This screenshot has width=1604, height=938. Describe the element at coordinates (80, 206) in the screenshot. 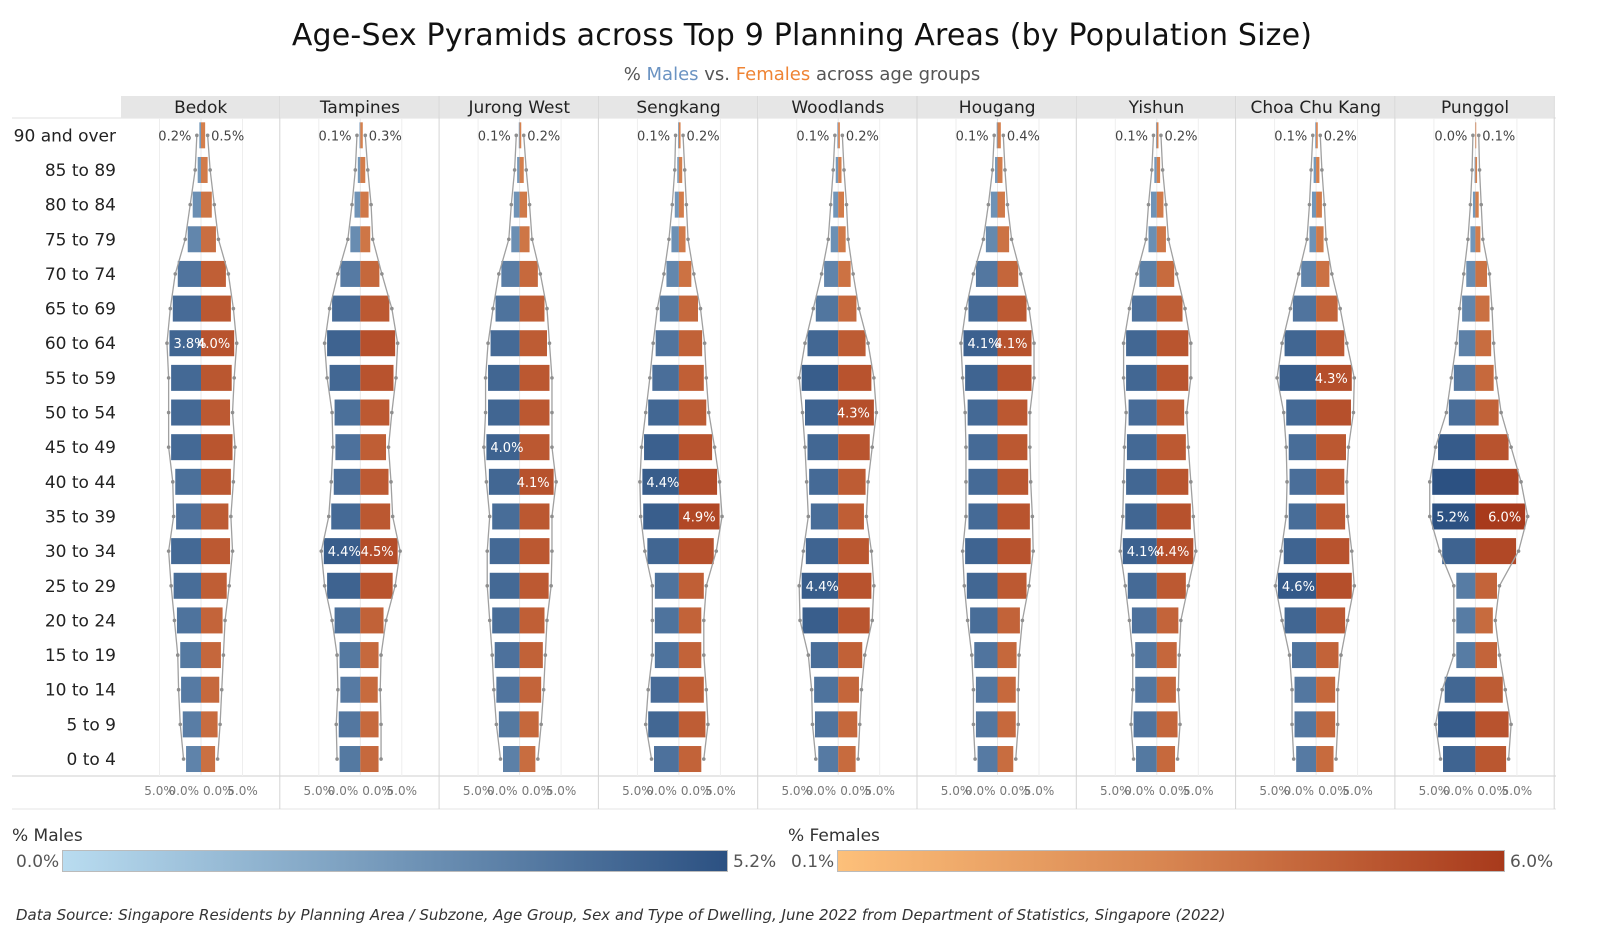

I see `age-group-label: 80 to 84` at that location.